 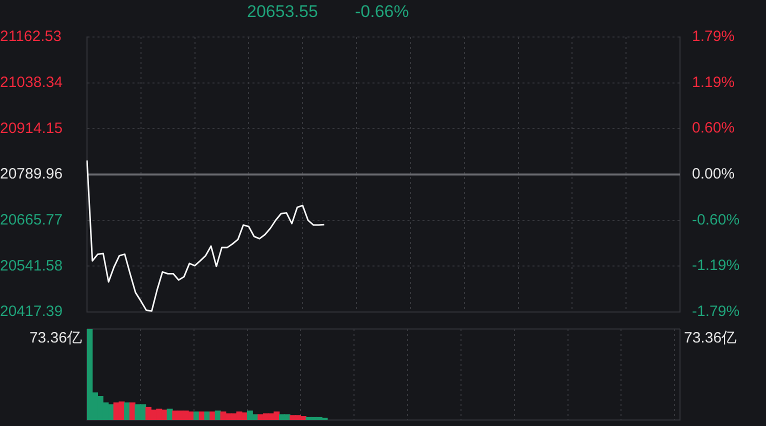 What do you see at coordinates (31, 174) in the screenshot?
I see `y-tick-label: 20789.96` at bounding box center [31, 174].